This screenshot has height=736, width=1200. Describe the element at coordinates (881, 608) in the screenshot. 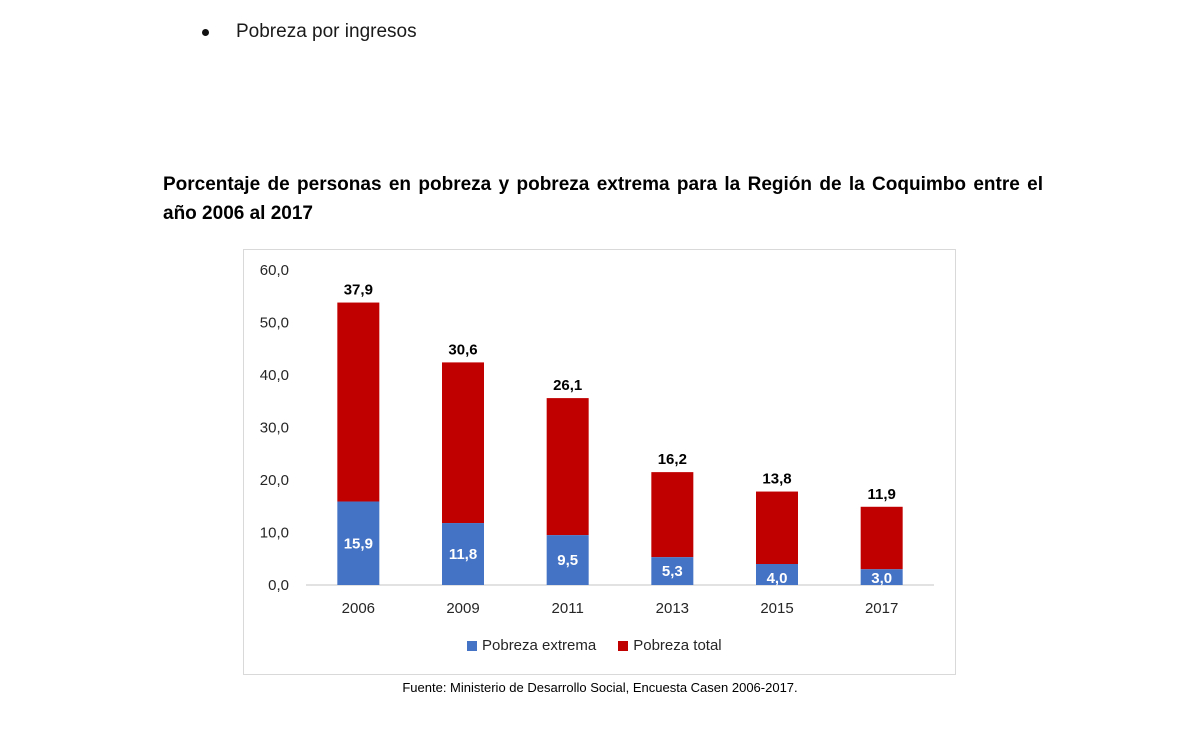

I see `x-tick-label: 2017` at that location.